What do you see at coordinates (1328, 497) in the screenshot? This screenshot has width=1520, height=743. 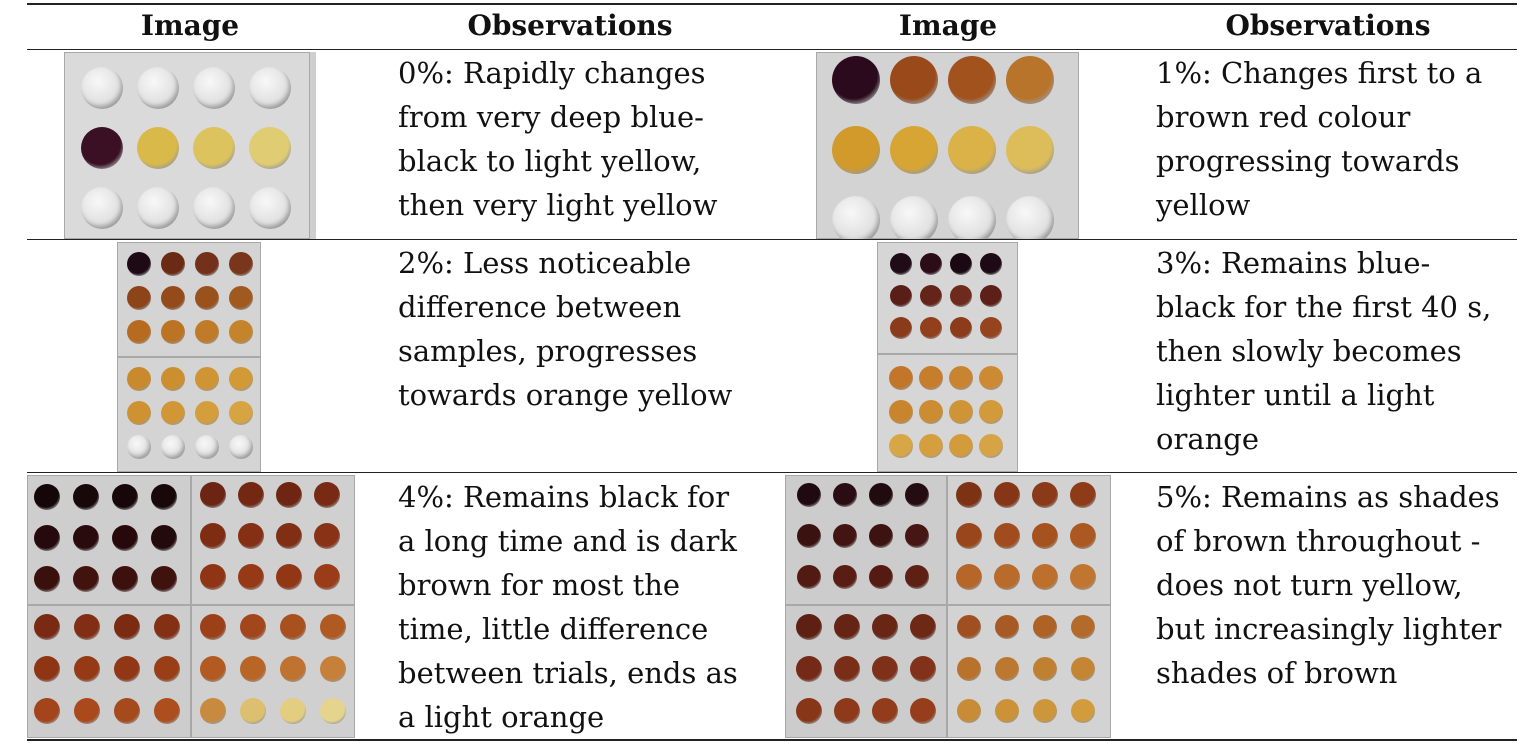 I see `obs-line: 5%: Remains as shades` at bounding box center [1328, 497].